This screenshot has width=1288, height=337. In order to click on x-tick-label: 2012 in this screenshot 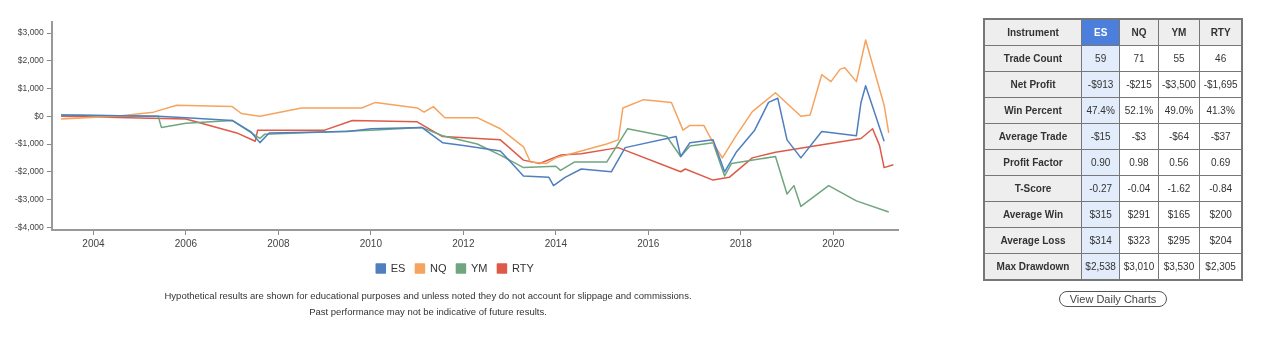, I will do `click(463, 243)`.